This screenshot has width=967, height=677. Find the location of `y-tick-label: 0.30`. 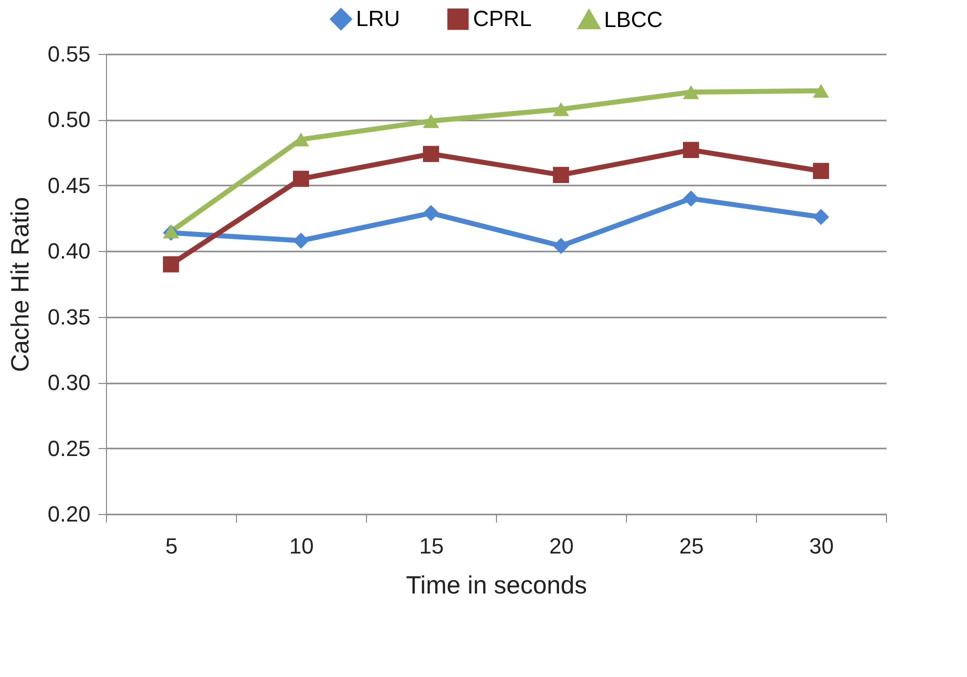

y-tick-label: 0.30 is located at coordinates (69, 383).